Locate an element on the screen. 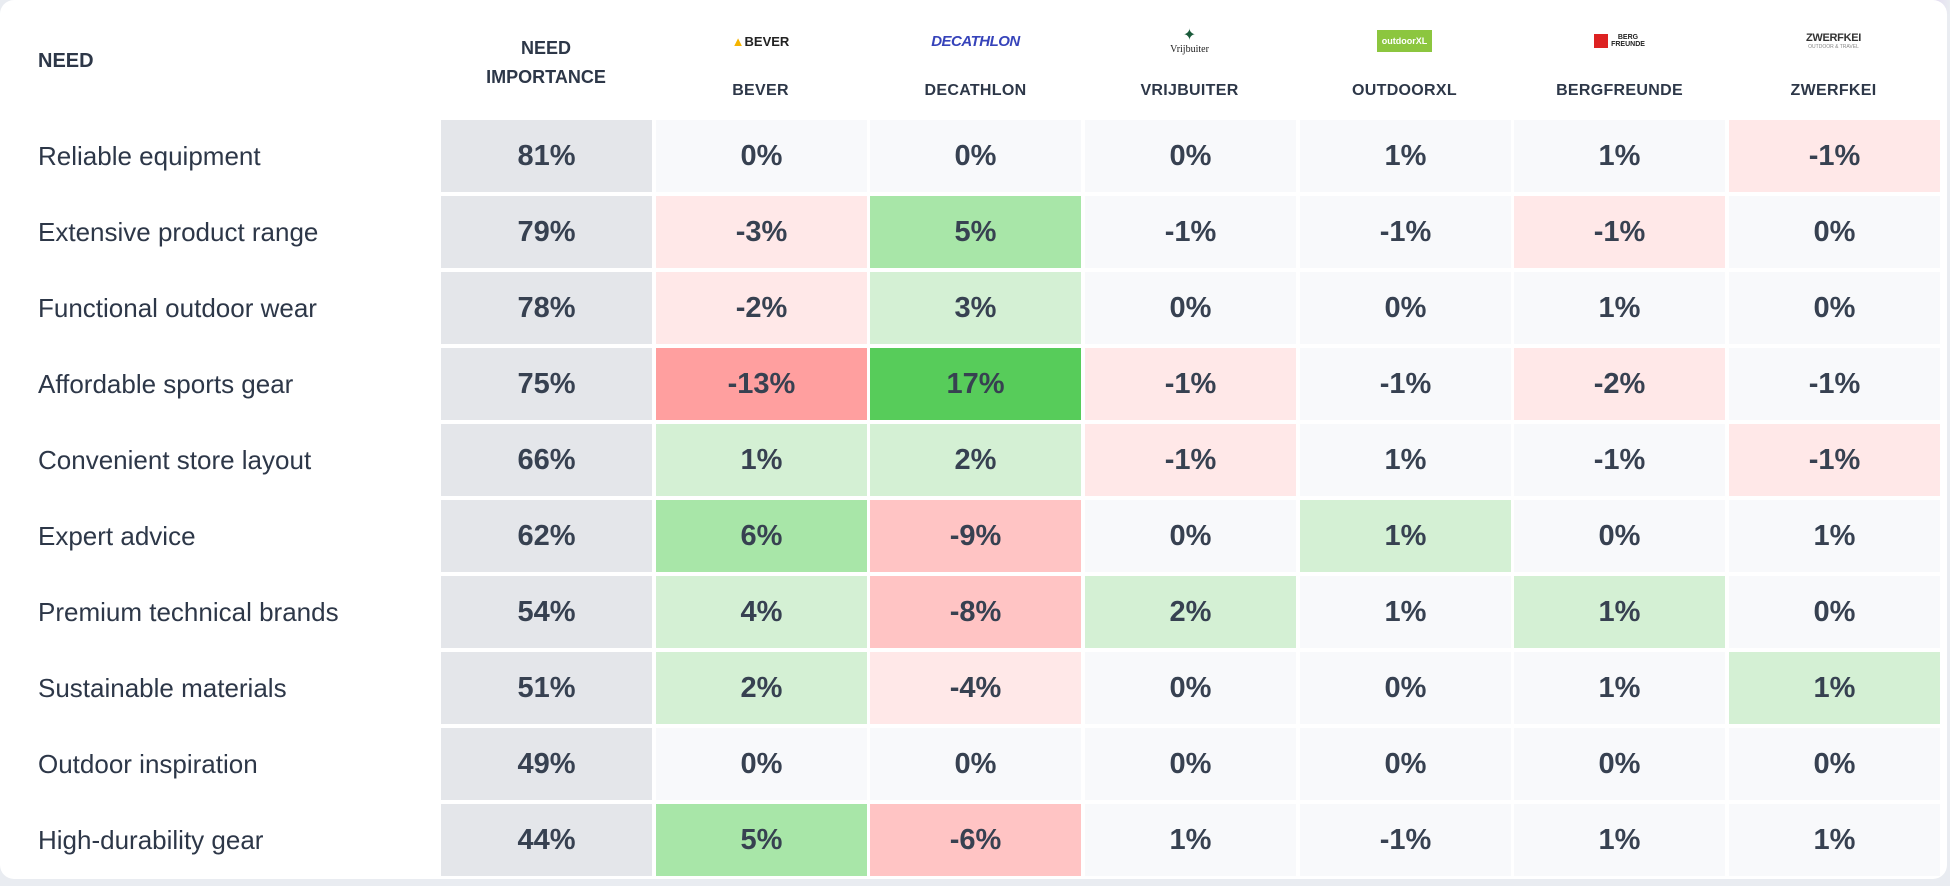 The image size is (1950, 886). brand-name: VRIJBUITER is located at coordinates (1189, 90).